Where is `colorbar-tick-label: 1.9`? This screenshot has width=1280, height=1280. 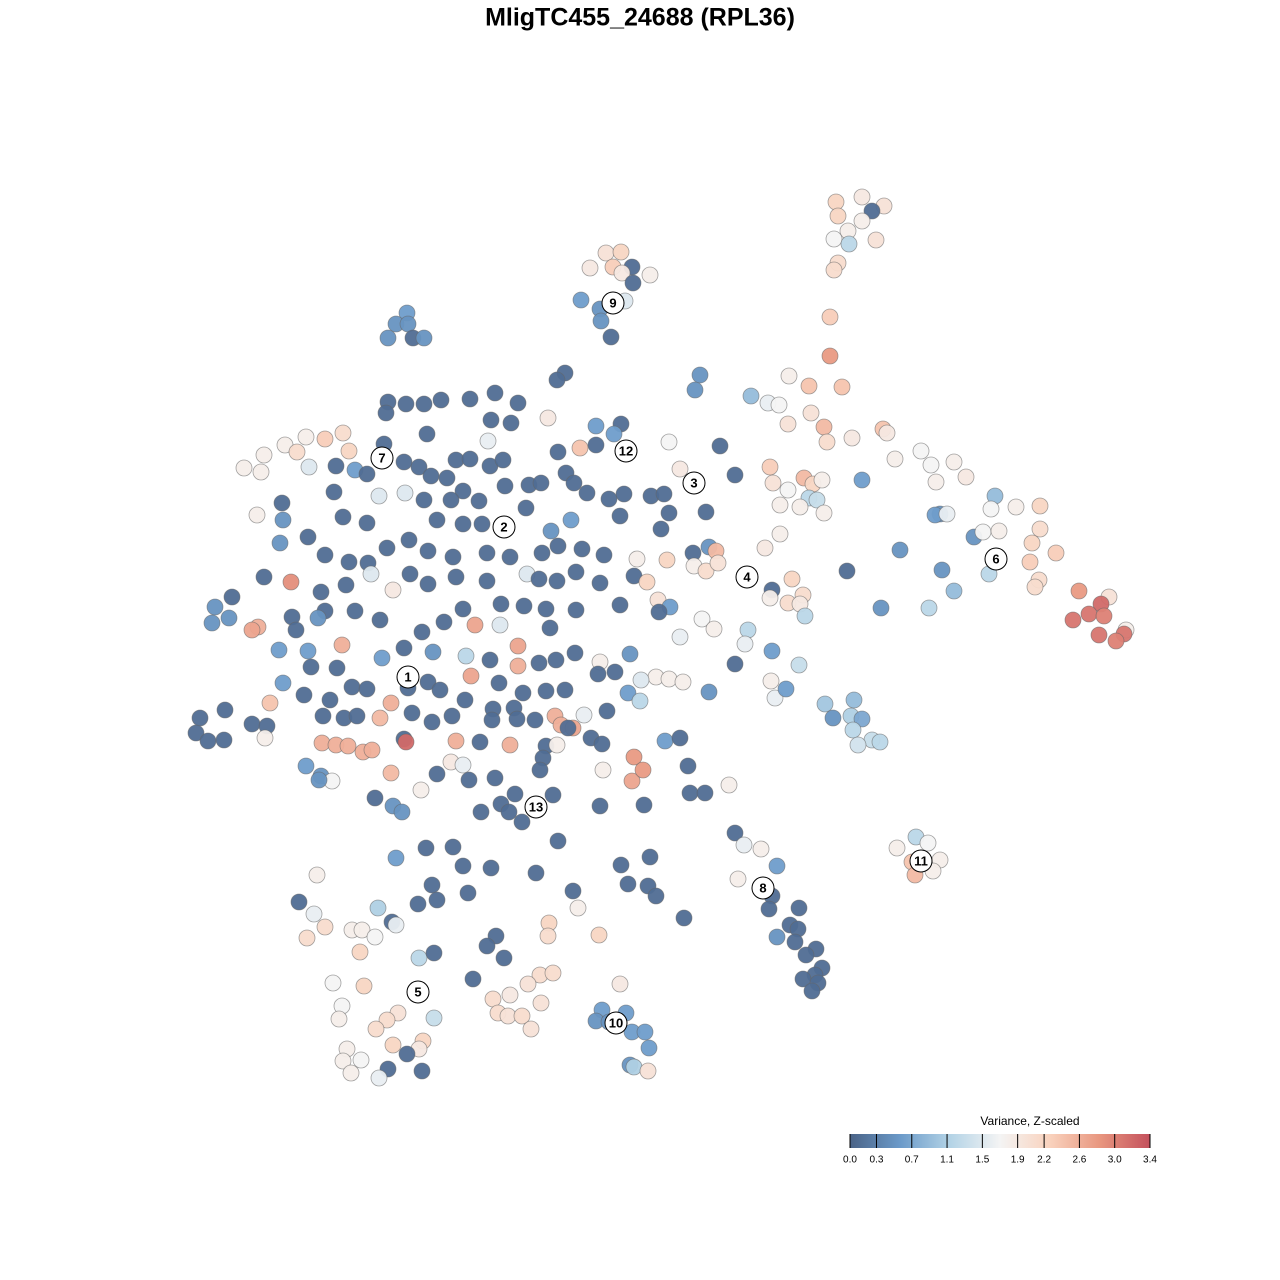
colorbar-tick-label: 1.9 is located at coordinates (1018, 1160).